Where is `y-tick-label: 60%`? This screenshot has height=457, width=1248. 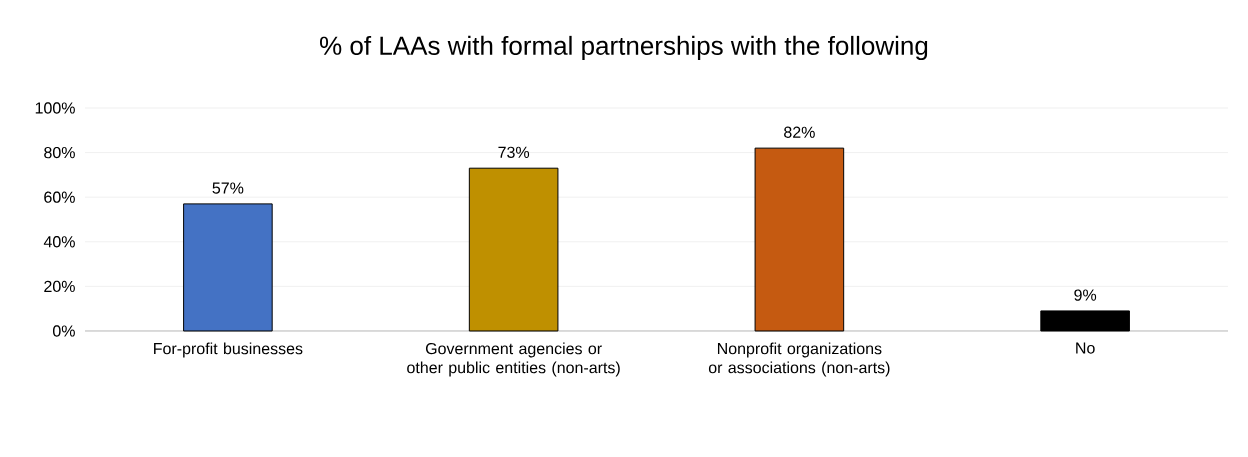
y-tick-label: 60% is located at coordinates (59, 197).